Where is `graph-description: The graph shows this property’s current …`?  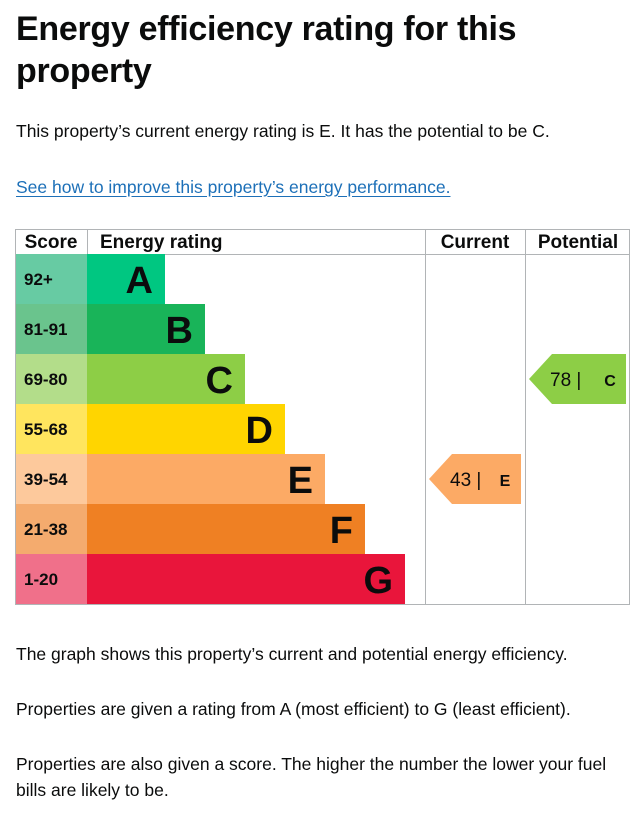
graph-description: The graph shows this property’s current … is located at coordinates (292, 654).